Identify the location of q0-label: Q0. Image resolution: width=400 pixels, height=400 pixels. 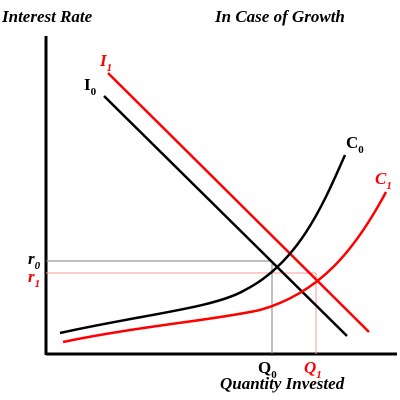
(267, 369).